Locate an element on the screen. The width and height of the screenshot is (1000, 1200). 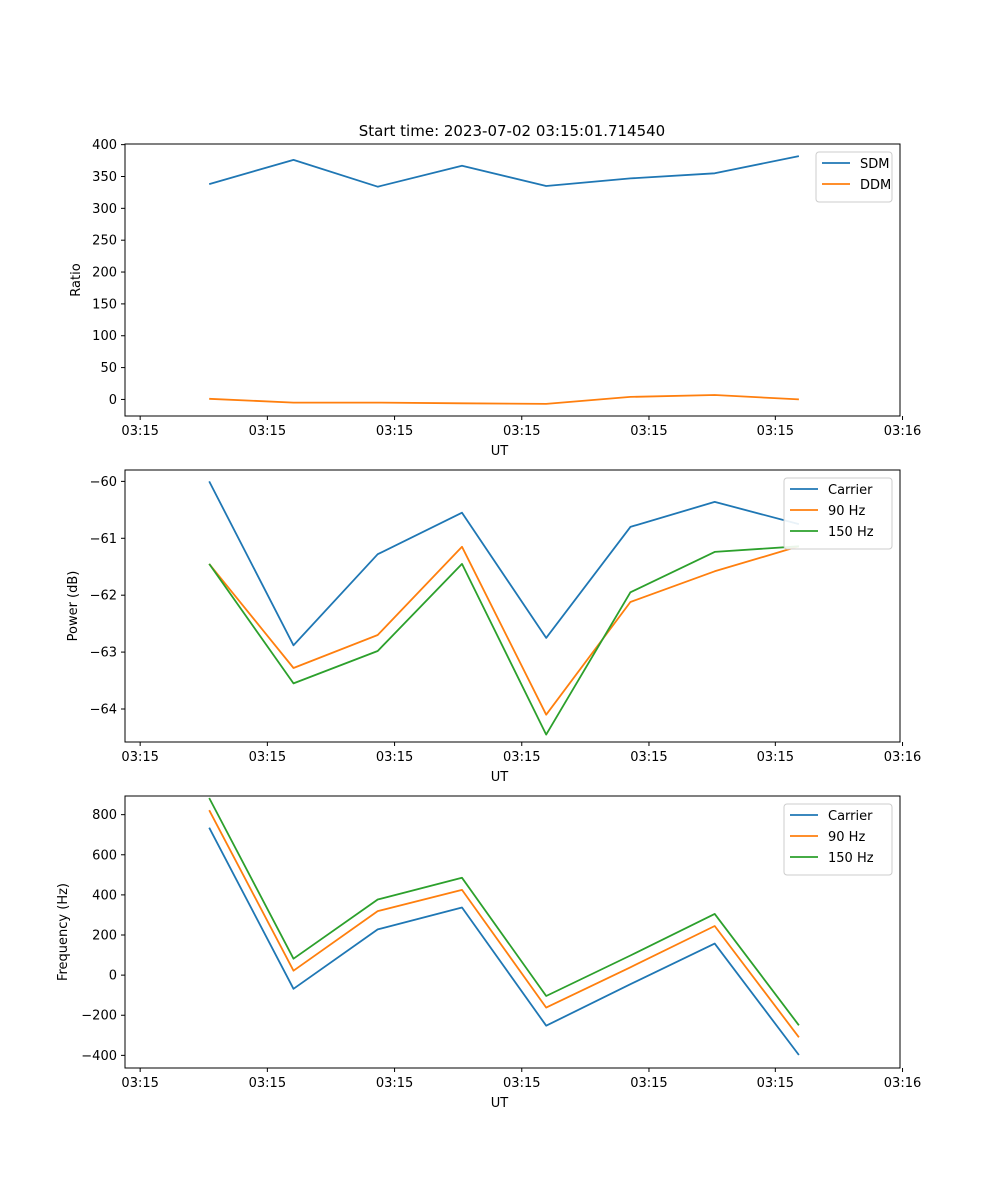
y-tick-label: −400 is located at coordinates (99, 1056).